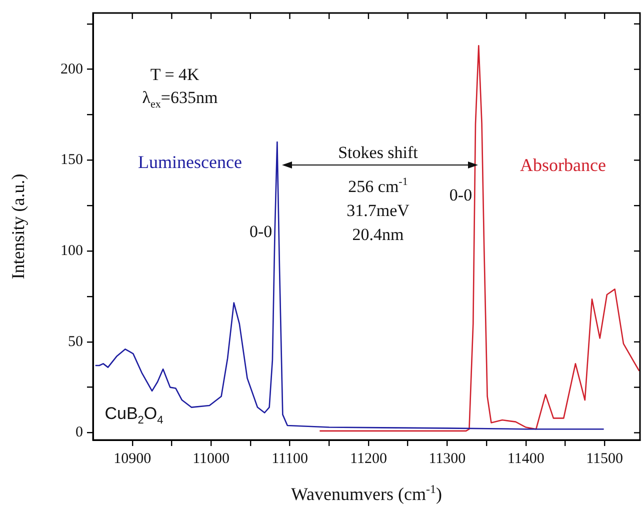 This screenshot has height=508, width=642. I want to click on y-tick-label: 200, so click(71, 69).